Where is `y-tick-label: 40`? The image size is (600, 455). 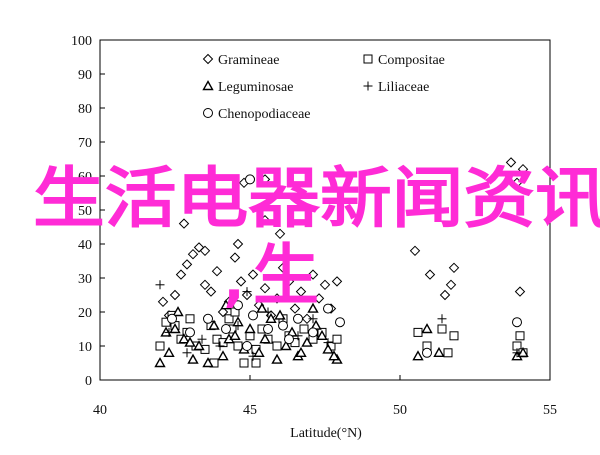
y-tick-label: 40 is located at coordinates (85, 245).